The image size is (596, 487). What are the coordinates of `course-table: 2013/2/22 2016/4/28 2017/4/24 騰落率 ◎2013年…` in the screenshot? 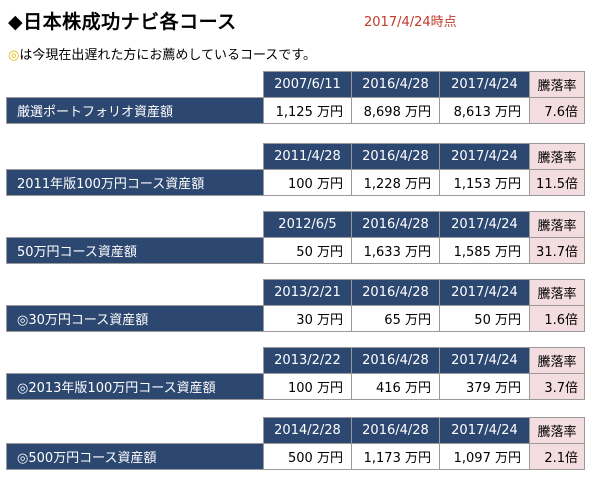 It's located at (295, 373).